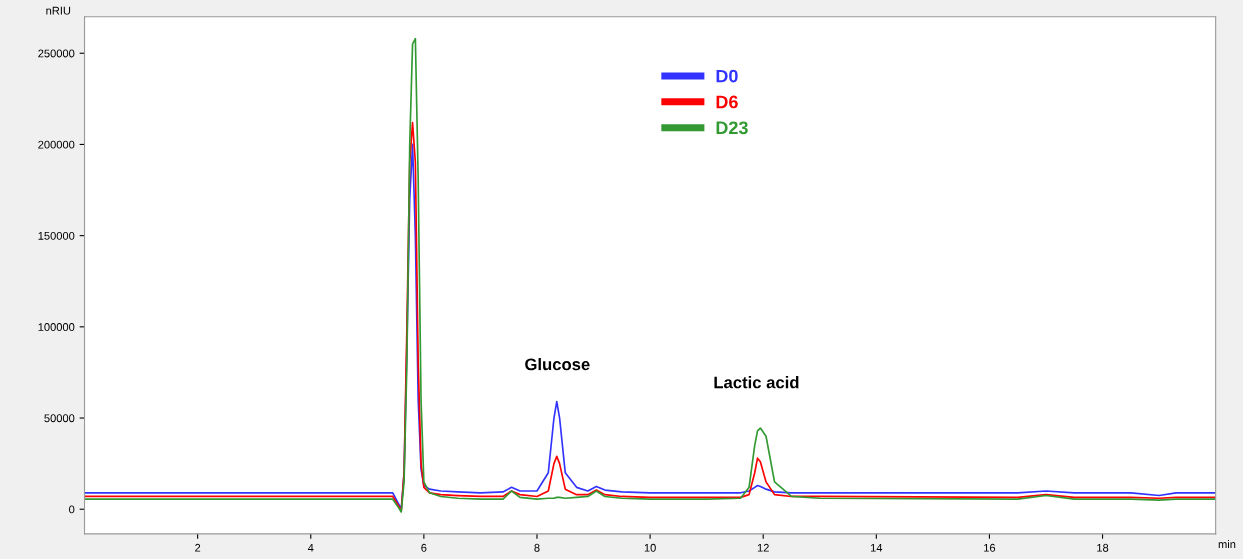  Describe the element at coordinates (56, 53) in the screenshot. I see `y-tick-label: 250000` at that location.